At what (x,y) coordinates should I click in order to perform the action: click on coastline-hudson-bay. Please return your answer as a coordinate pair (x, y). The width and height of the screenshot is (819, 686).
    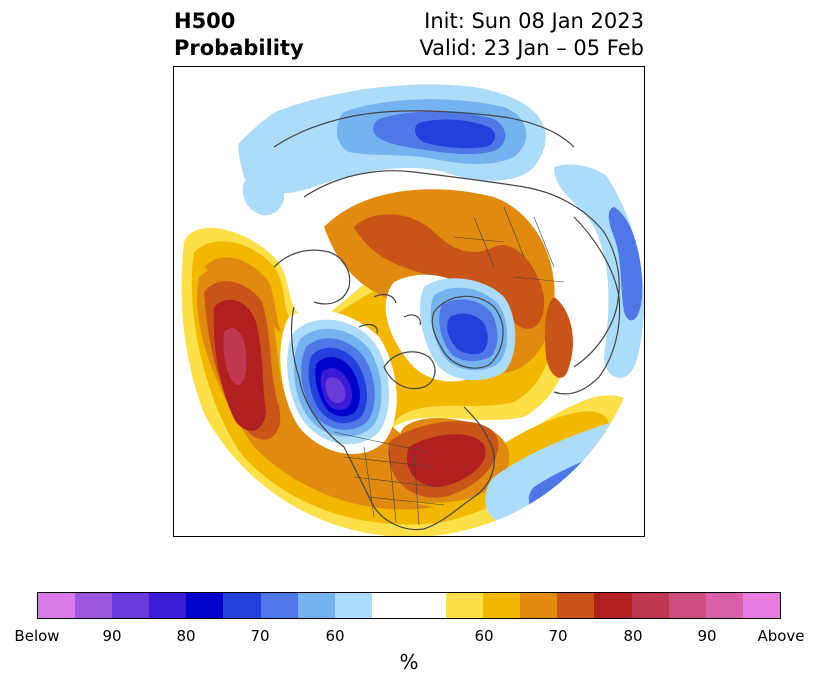
    Looking at the image, I should click on (409, 370).